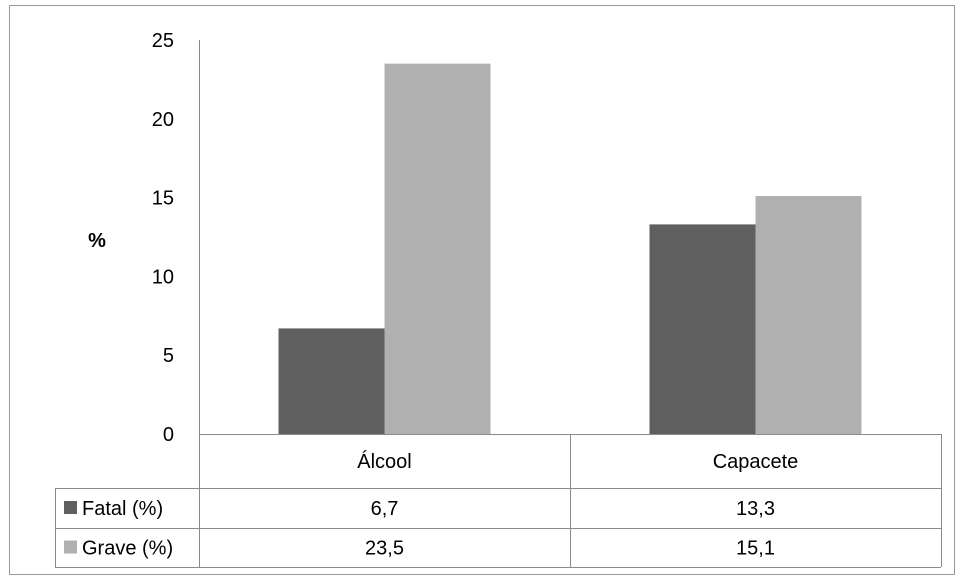 The width and height of the screenshot is (957, 577). Describe the element at coordinates (163, 41) in the screenshot. I see `y-tick-label: 25` at that location.